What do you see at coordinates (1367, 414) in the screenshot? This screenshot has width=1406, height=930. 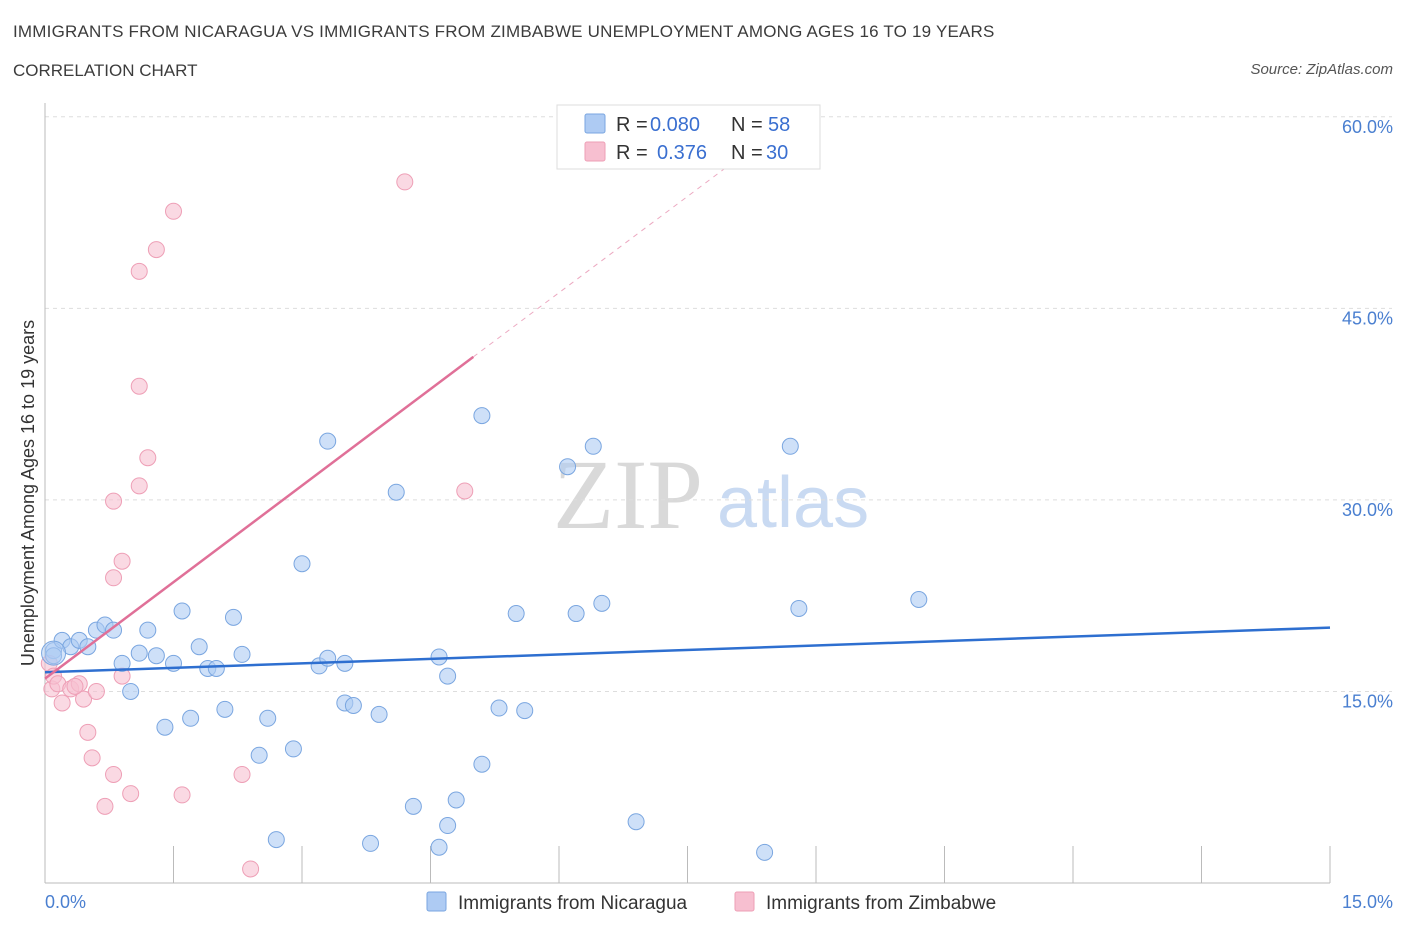 I see `y-tick-labels: 15.0% 30.0% 45.0% 60.0%` at bounding box center [1367, 414].